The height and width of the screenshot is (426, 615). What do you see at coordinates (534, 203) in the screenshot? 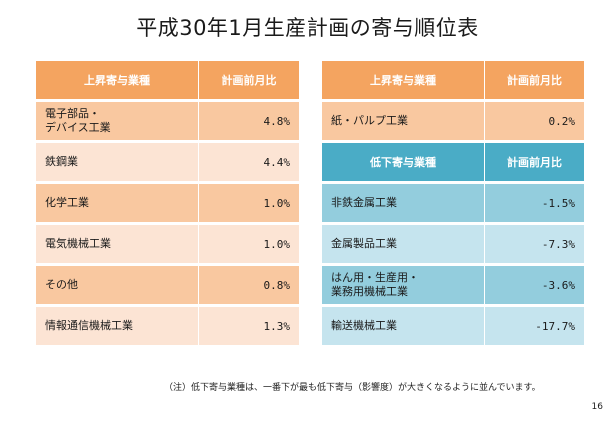
I see `ratio-cell: -1.5%` at bounding box center [534, 203].